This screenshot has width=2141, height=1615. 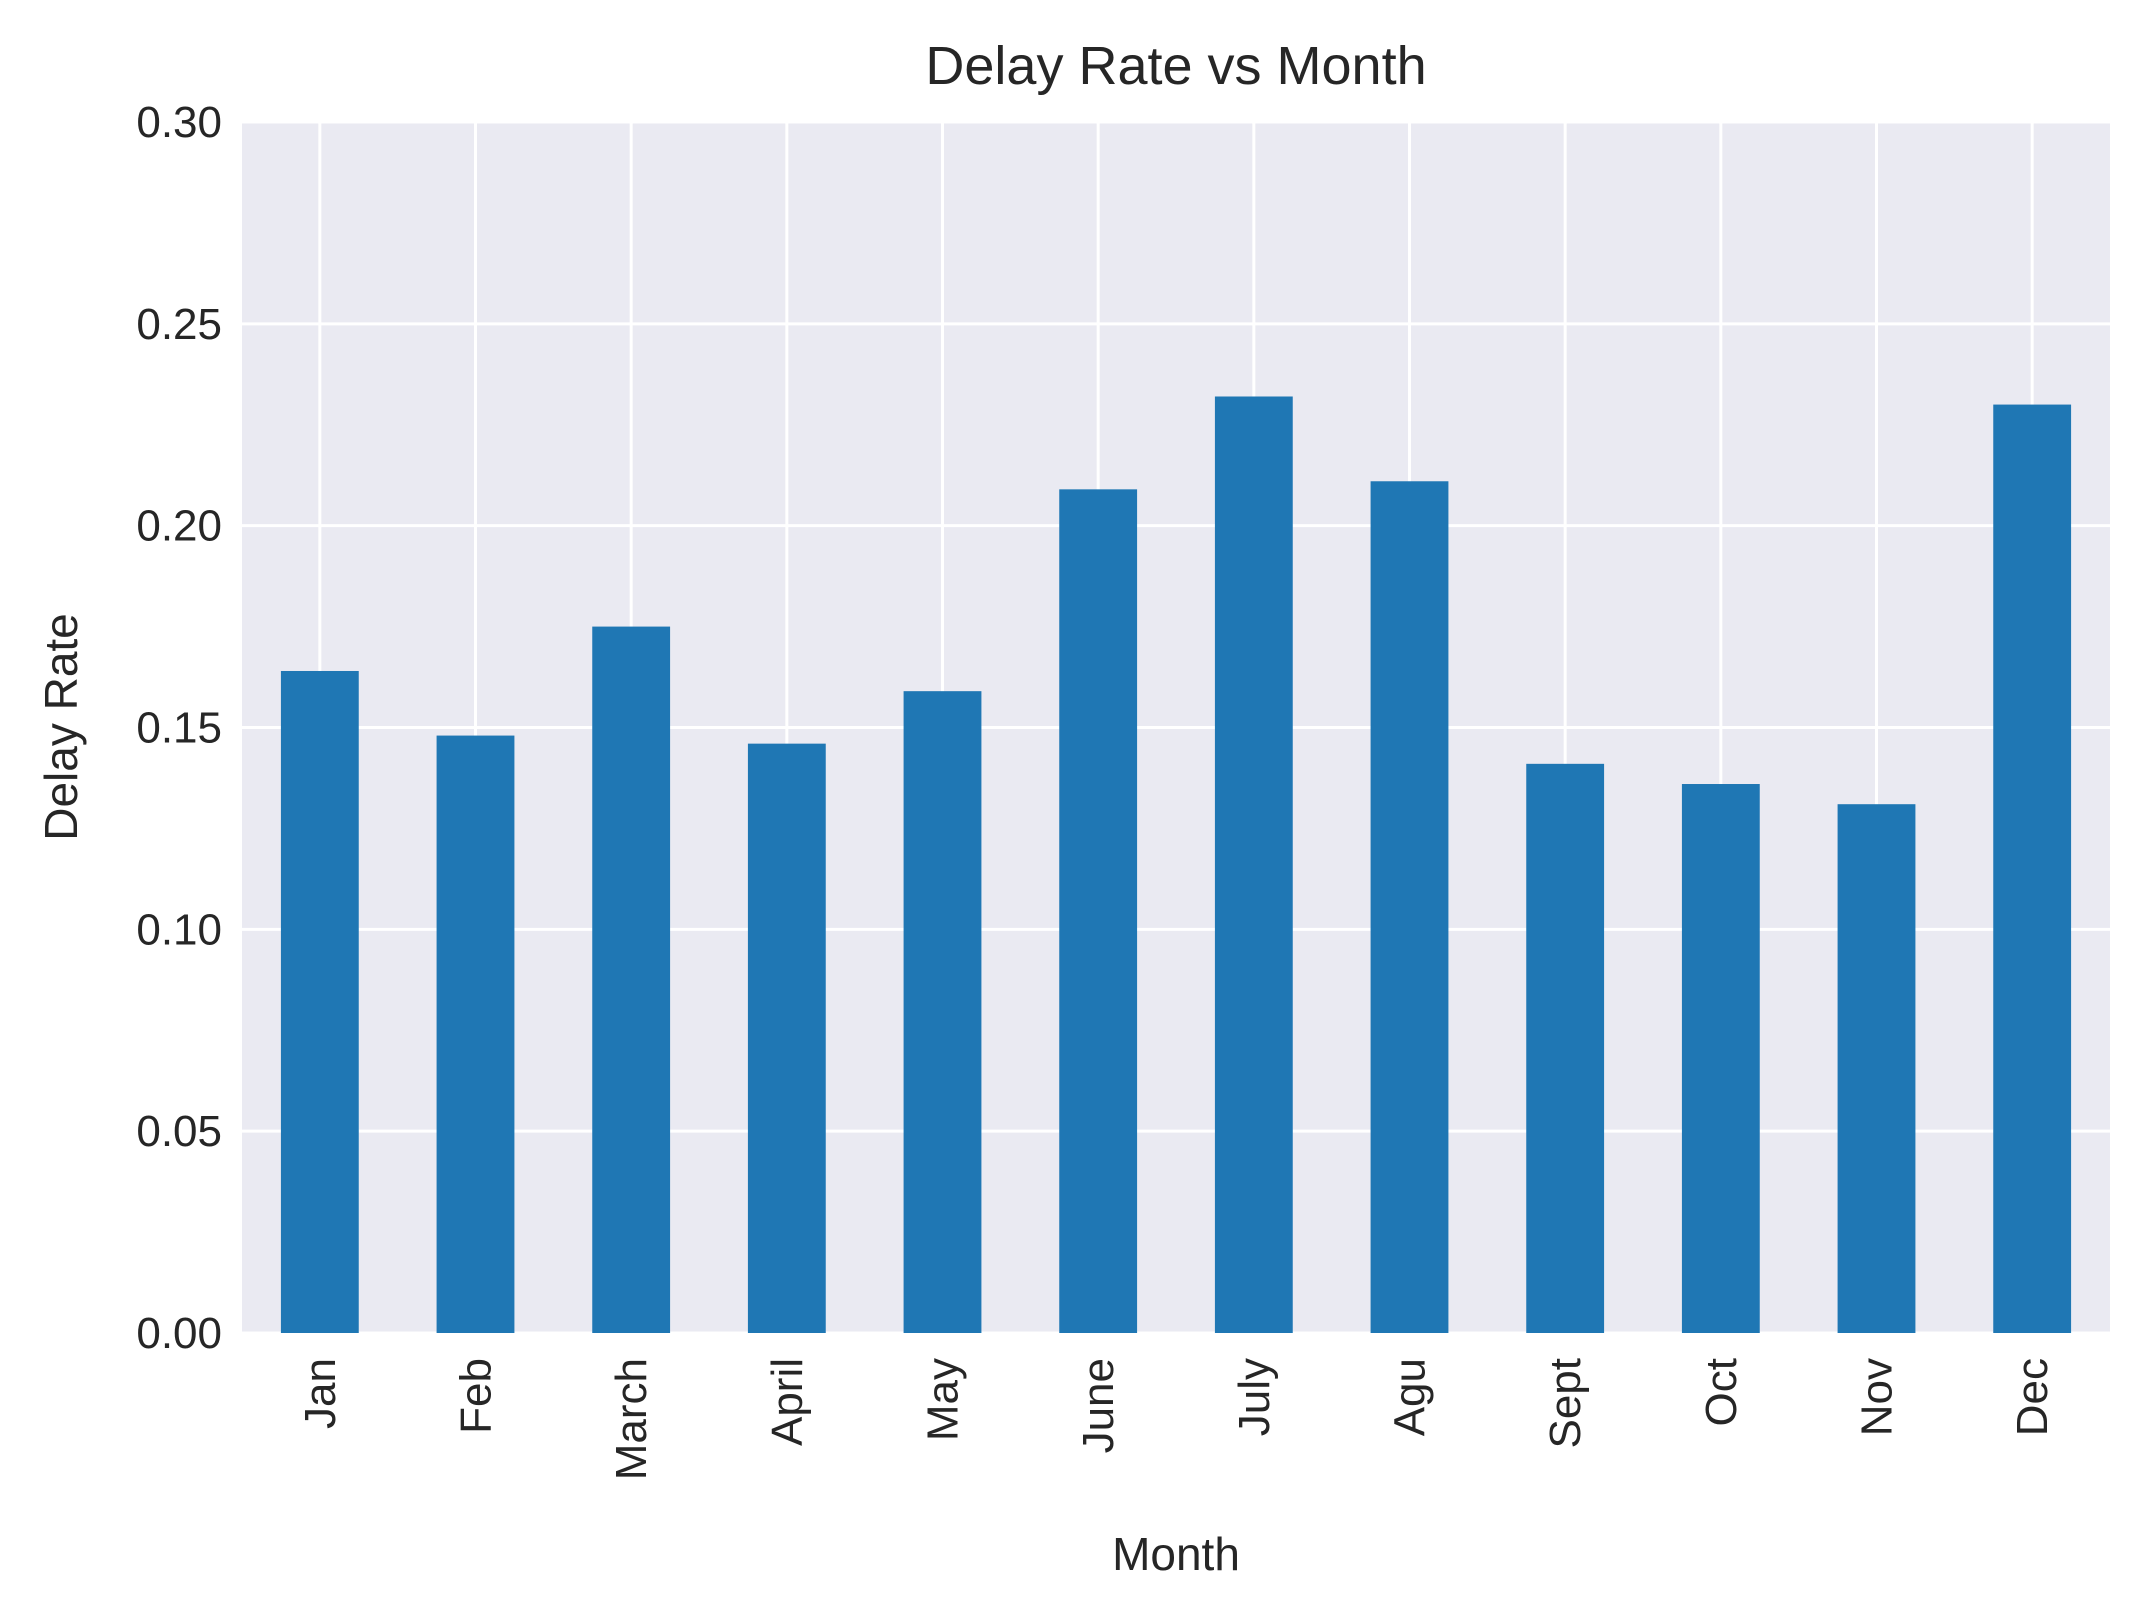 What do you see at coordinates (631, 979) in the screenshot?
I see `bar-march` at bounding box center [631, 979].